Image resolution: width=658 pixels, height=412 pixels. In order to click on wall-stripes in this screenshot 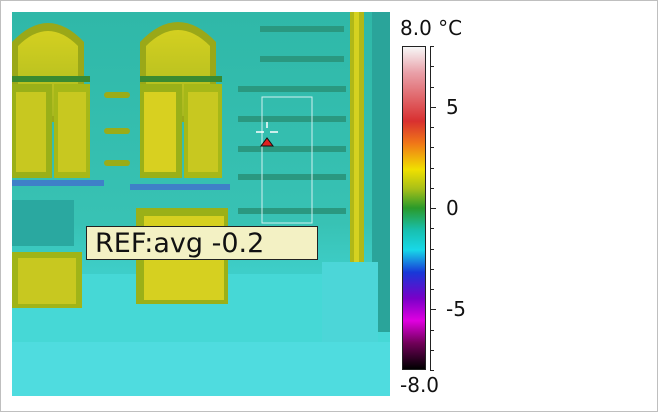, I will do `click(292, 120)`.